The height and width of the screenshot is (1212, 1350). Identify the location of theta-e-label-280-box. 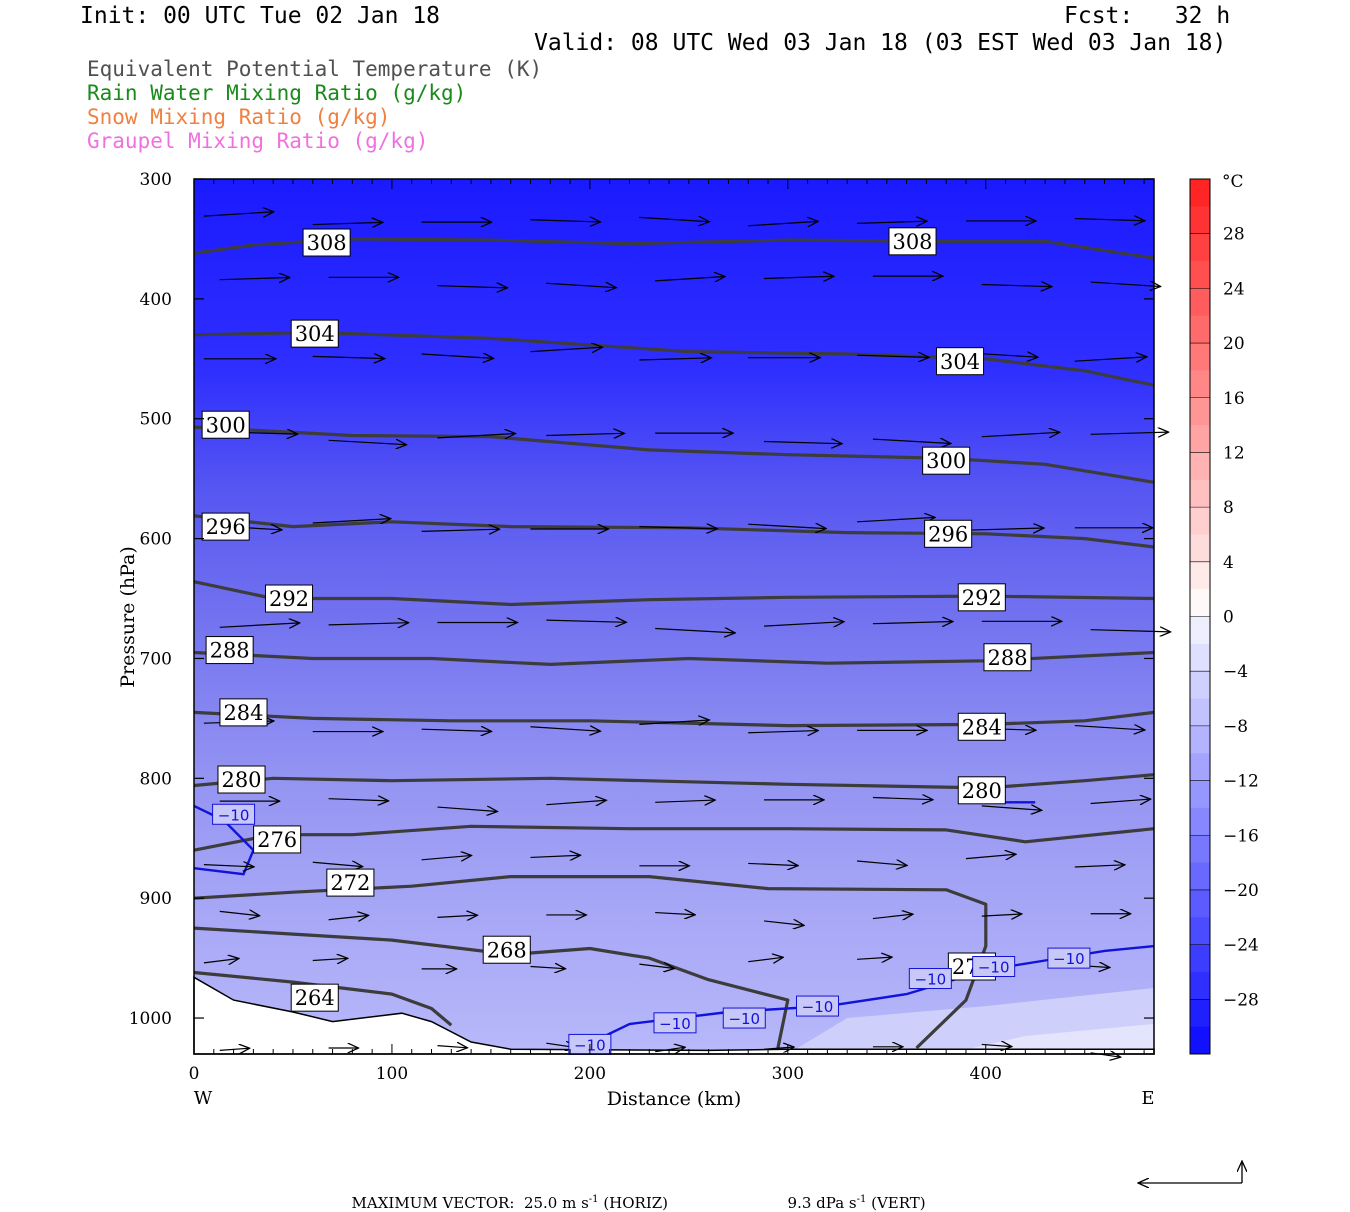
(241, 779).